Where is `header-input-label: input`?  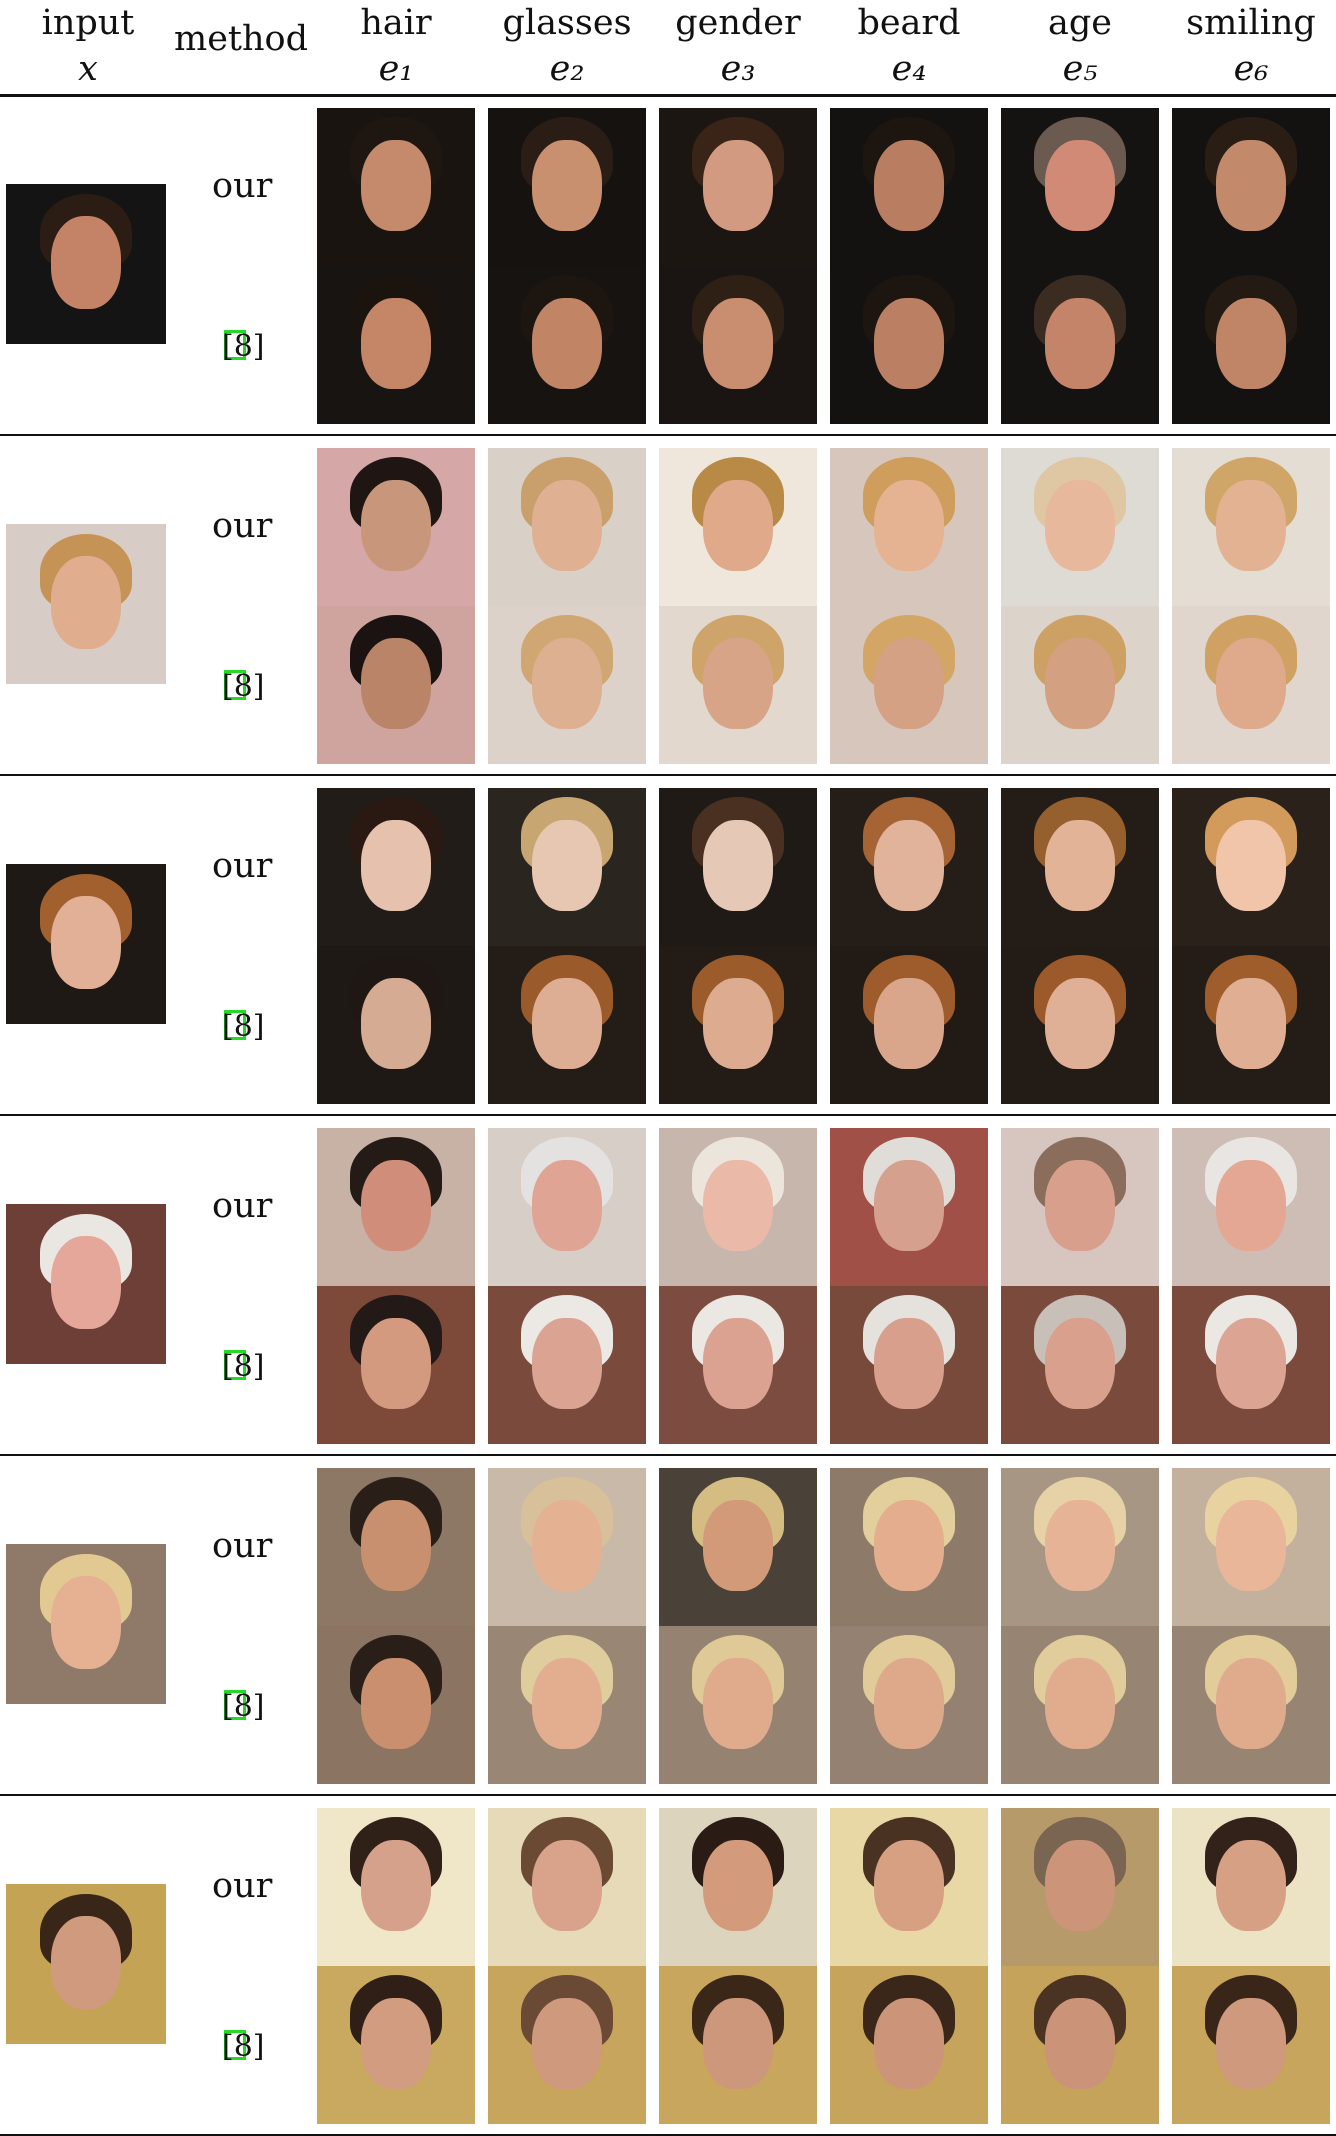
header-input-label: input is located at coordinates (88, 23).